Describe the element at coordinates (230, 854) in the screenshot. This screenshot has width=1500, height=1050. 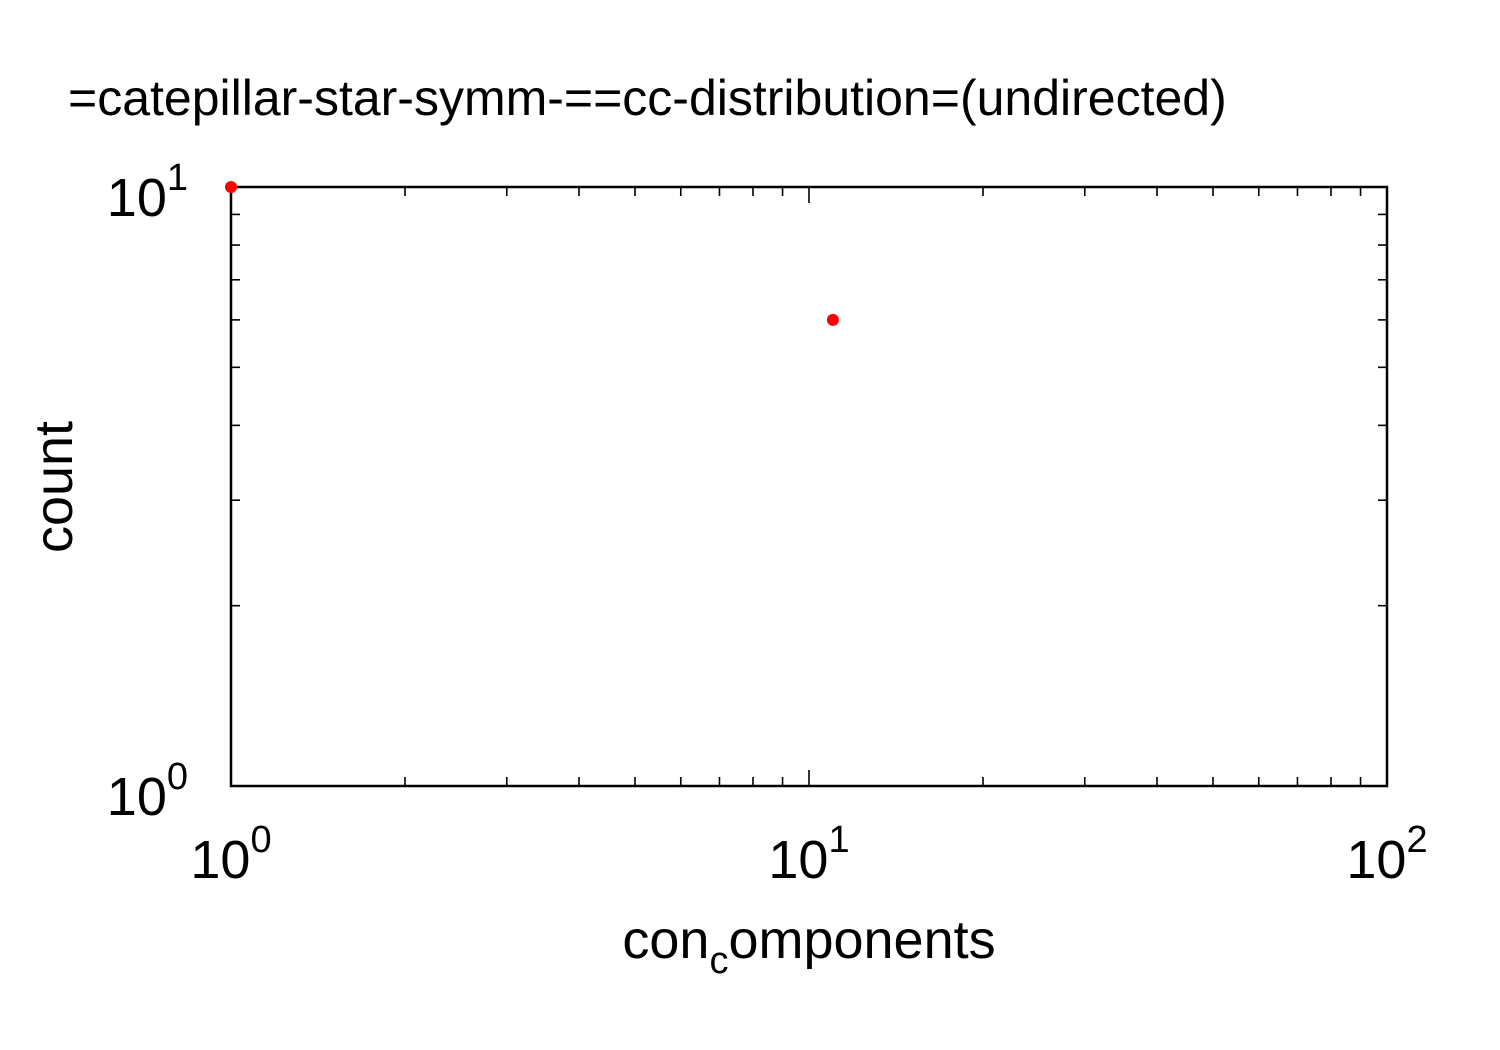
I see `x-tick-label: 10⁰` at that location.